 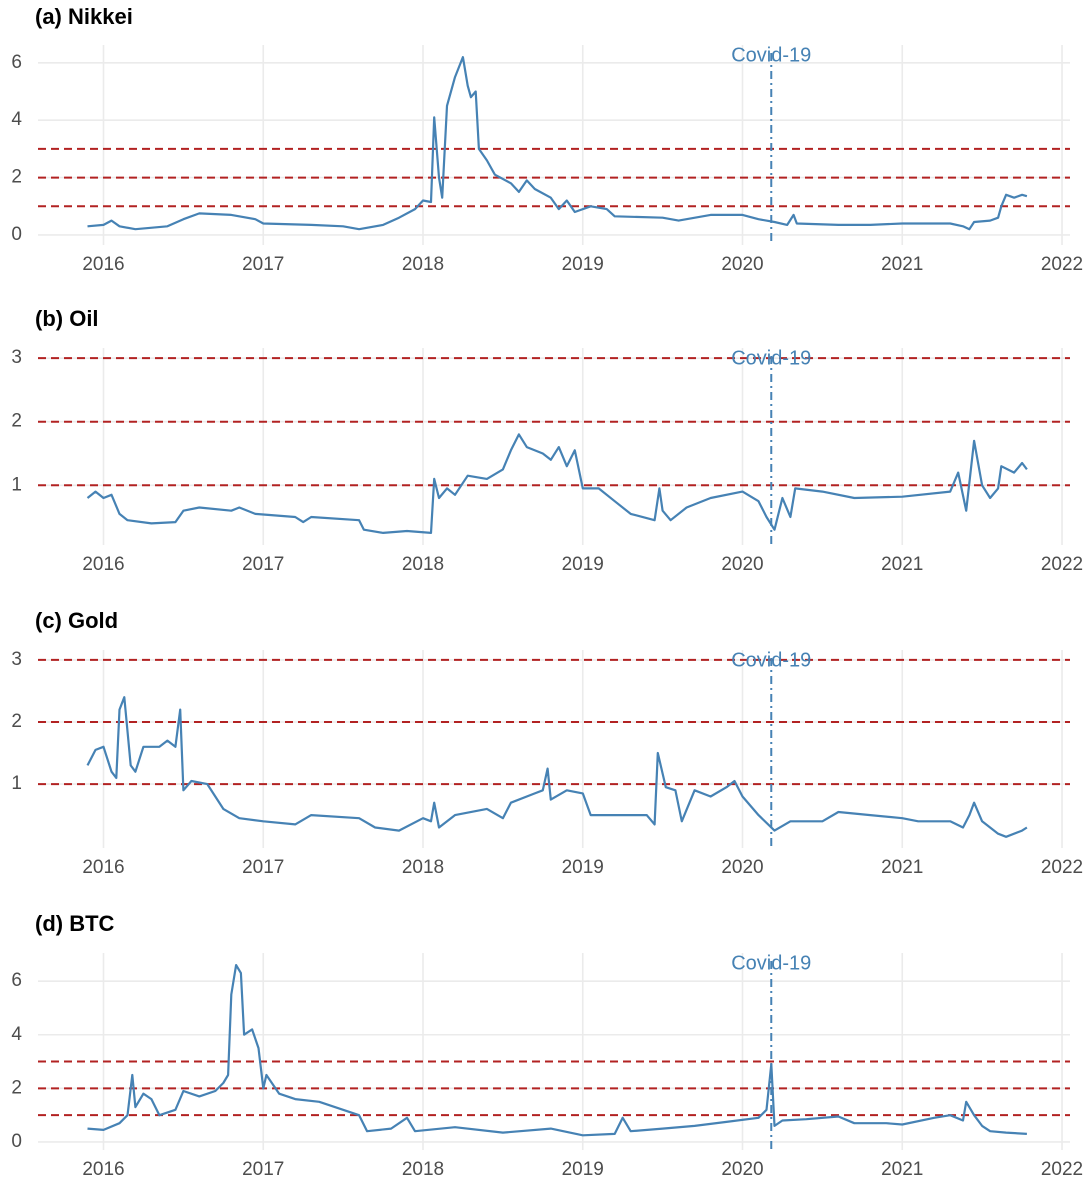 I want to click on panel-title: (a) Nikkei, so click(x=84, y=16).